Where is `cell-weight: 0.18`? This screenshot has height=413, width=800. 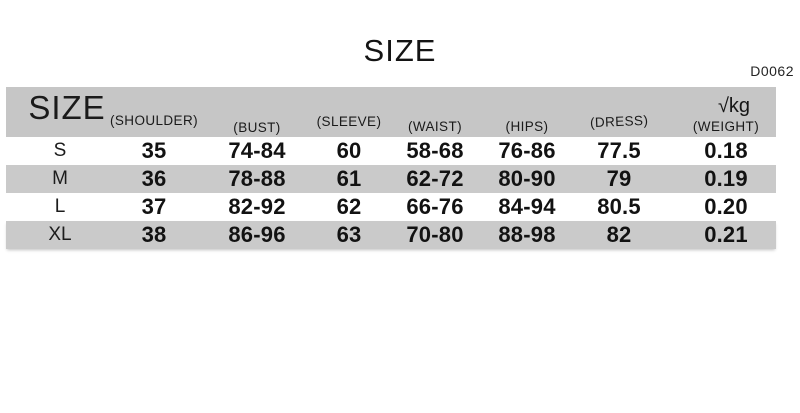
cell-weight: 0.18 is located at coordinates (726, 150).